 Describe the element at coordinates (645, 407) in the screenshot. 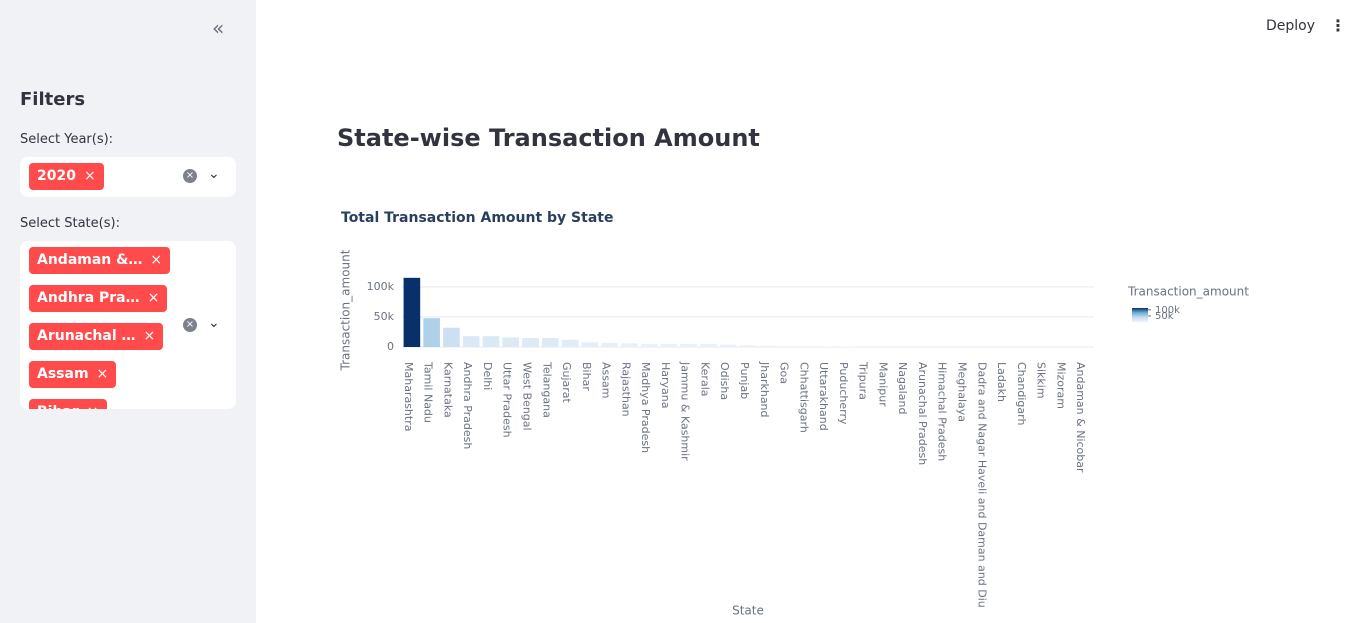

I see `x-tick-label: Madhya Pradesh` at that location.